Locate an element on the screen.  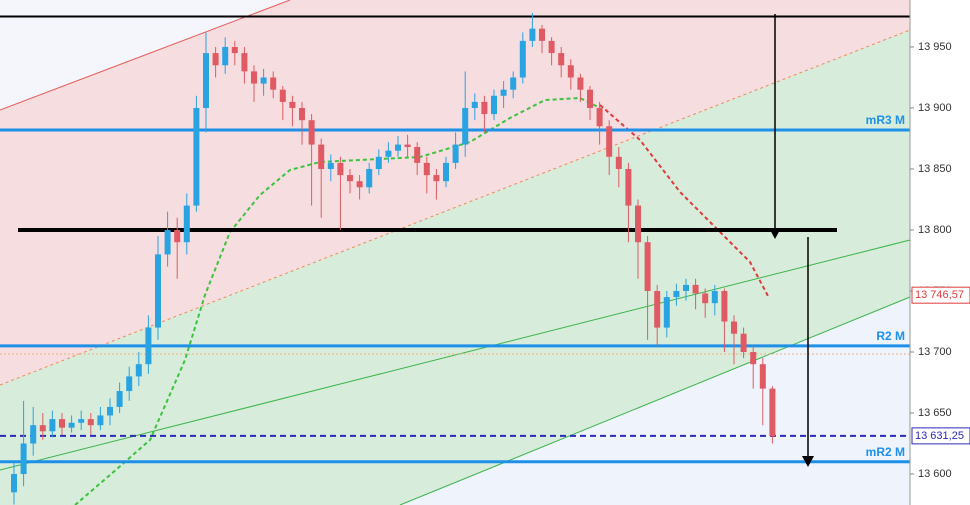
y-tick-label: 13 950 is located at coordinates (935, 47).